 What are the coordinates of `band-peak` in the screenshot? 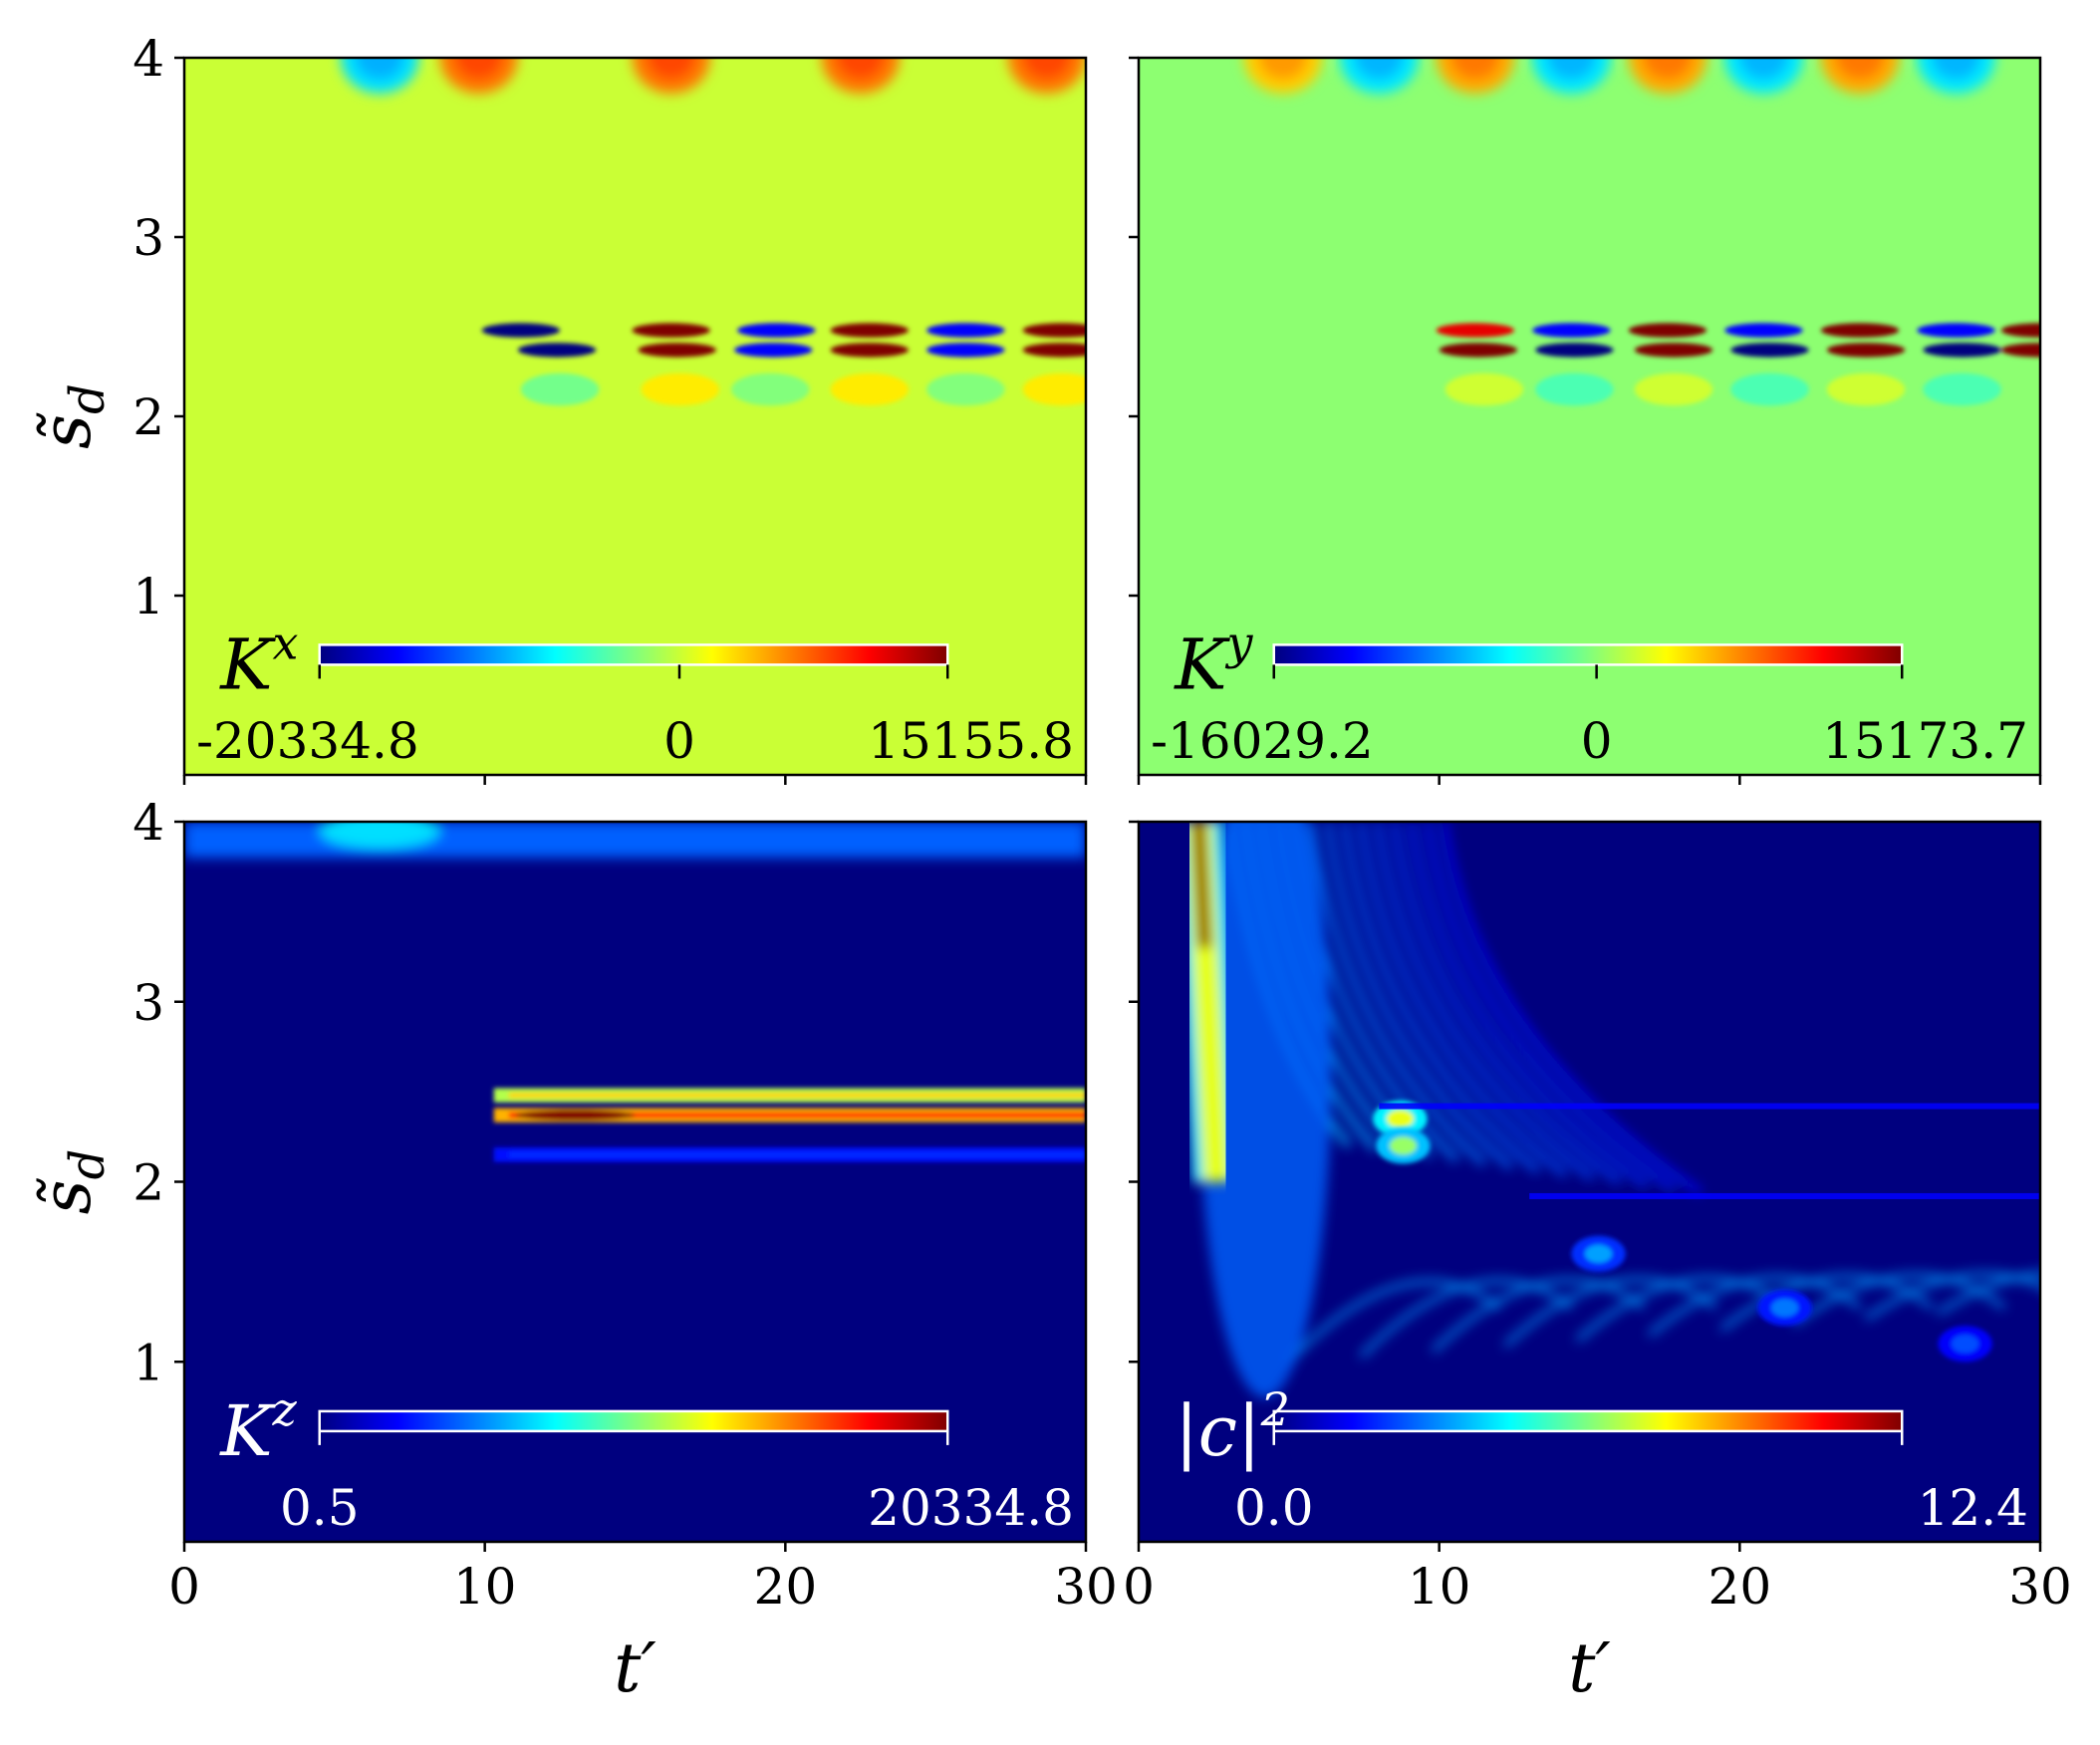 It's located at (575, 1116).